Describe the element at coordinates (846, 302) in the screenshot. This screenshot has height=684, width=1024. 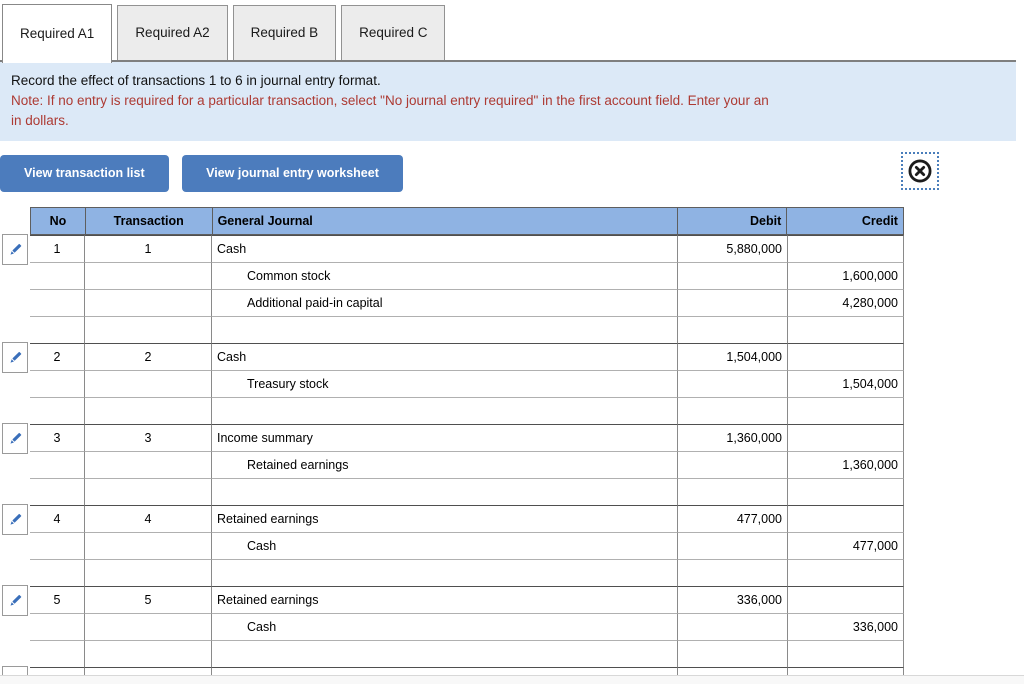
I see `cell-credit: 4,280,000` at that location.